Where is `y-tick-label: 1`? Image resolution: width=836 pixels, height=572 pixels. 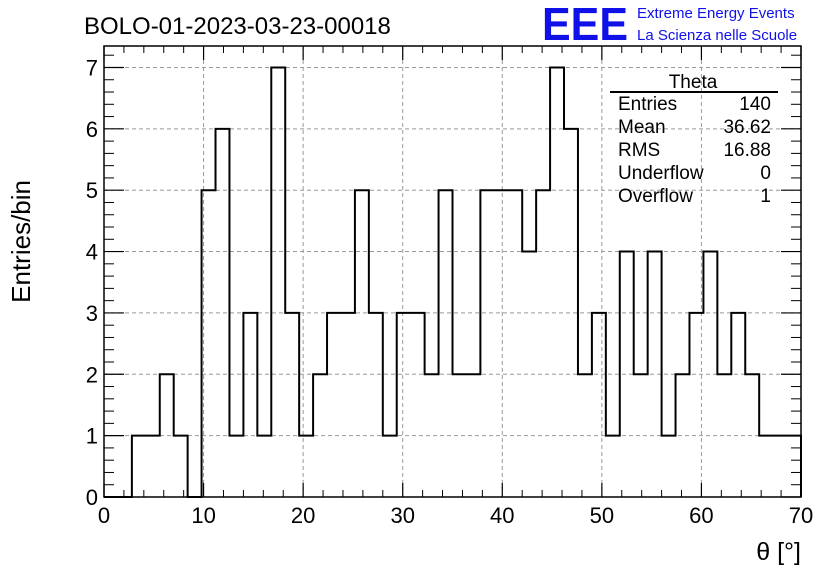 y-tick-label: 1 is located at coordinates (92, 436).